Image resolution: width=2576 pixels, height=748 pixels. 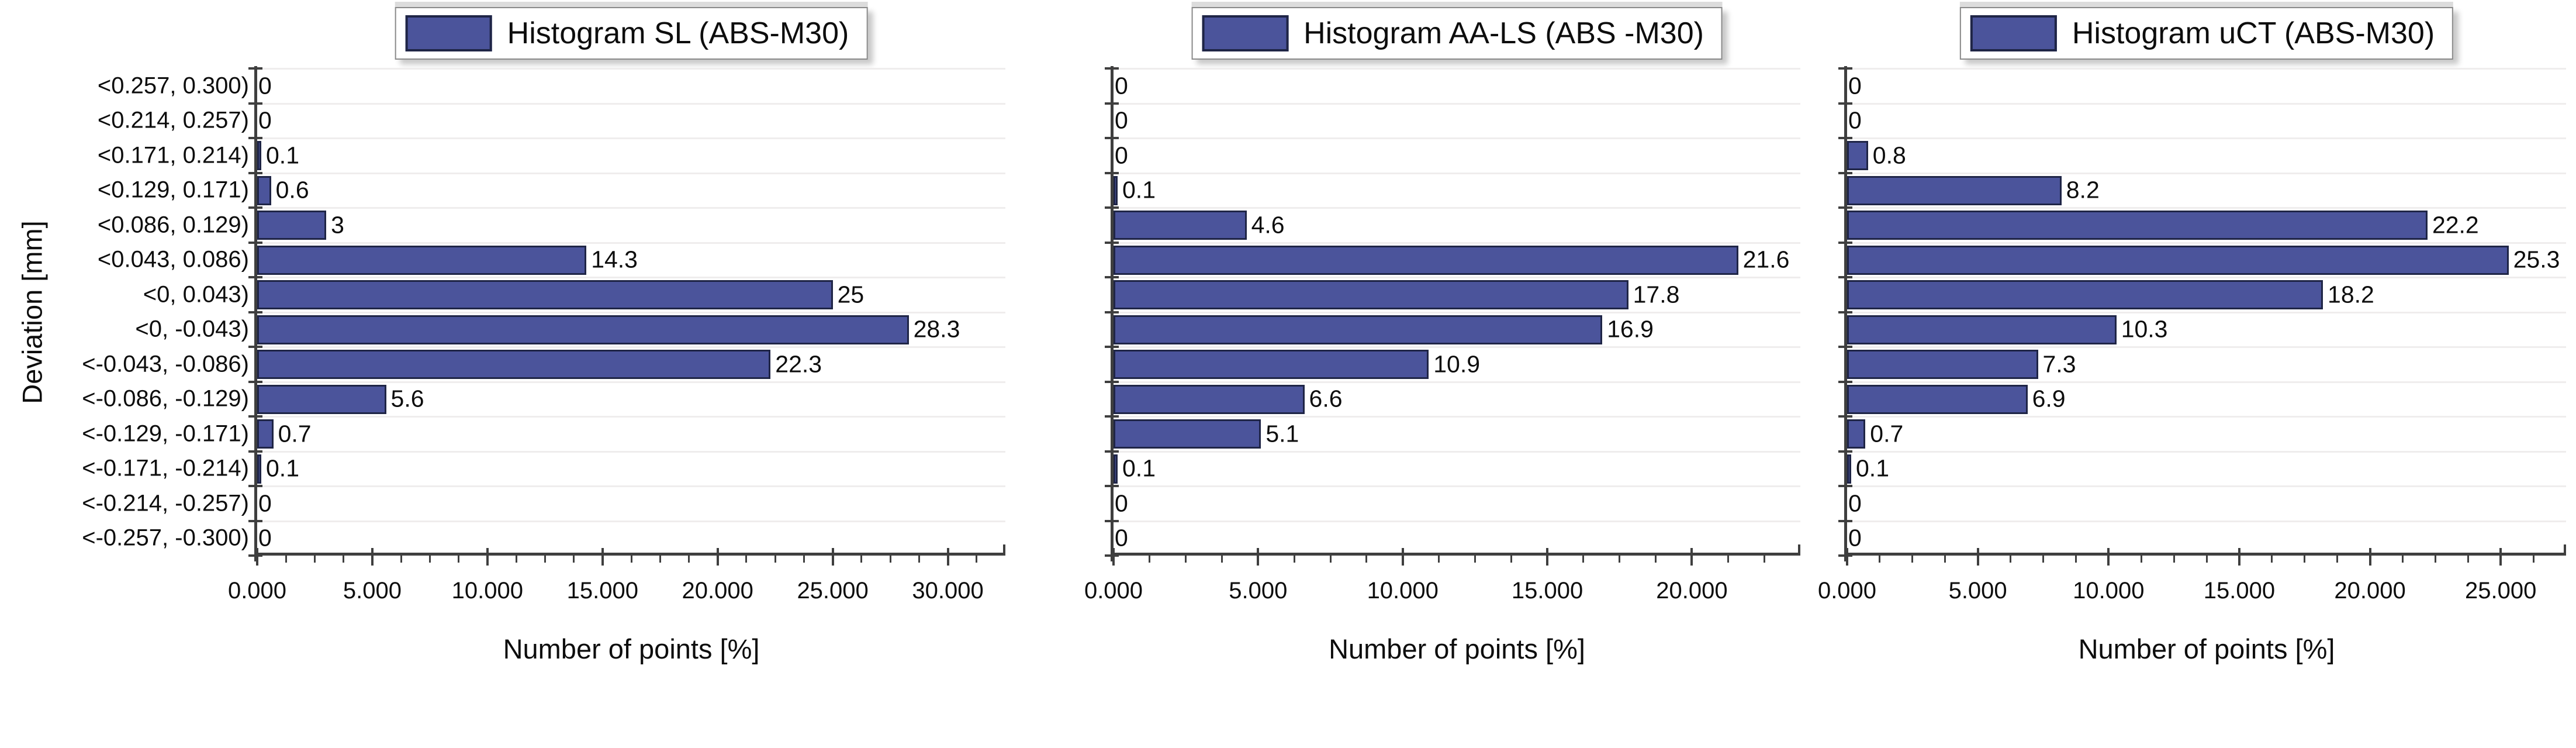 I want to click on bar-value-label: 3, so click(x=337, y=225).